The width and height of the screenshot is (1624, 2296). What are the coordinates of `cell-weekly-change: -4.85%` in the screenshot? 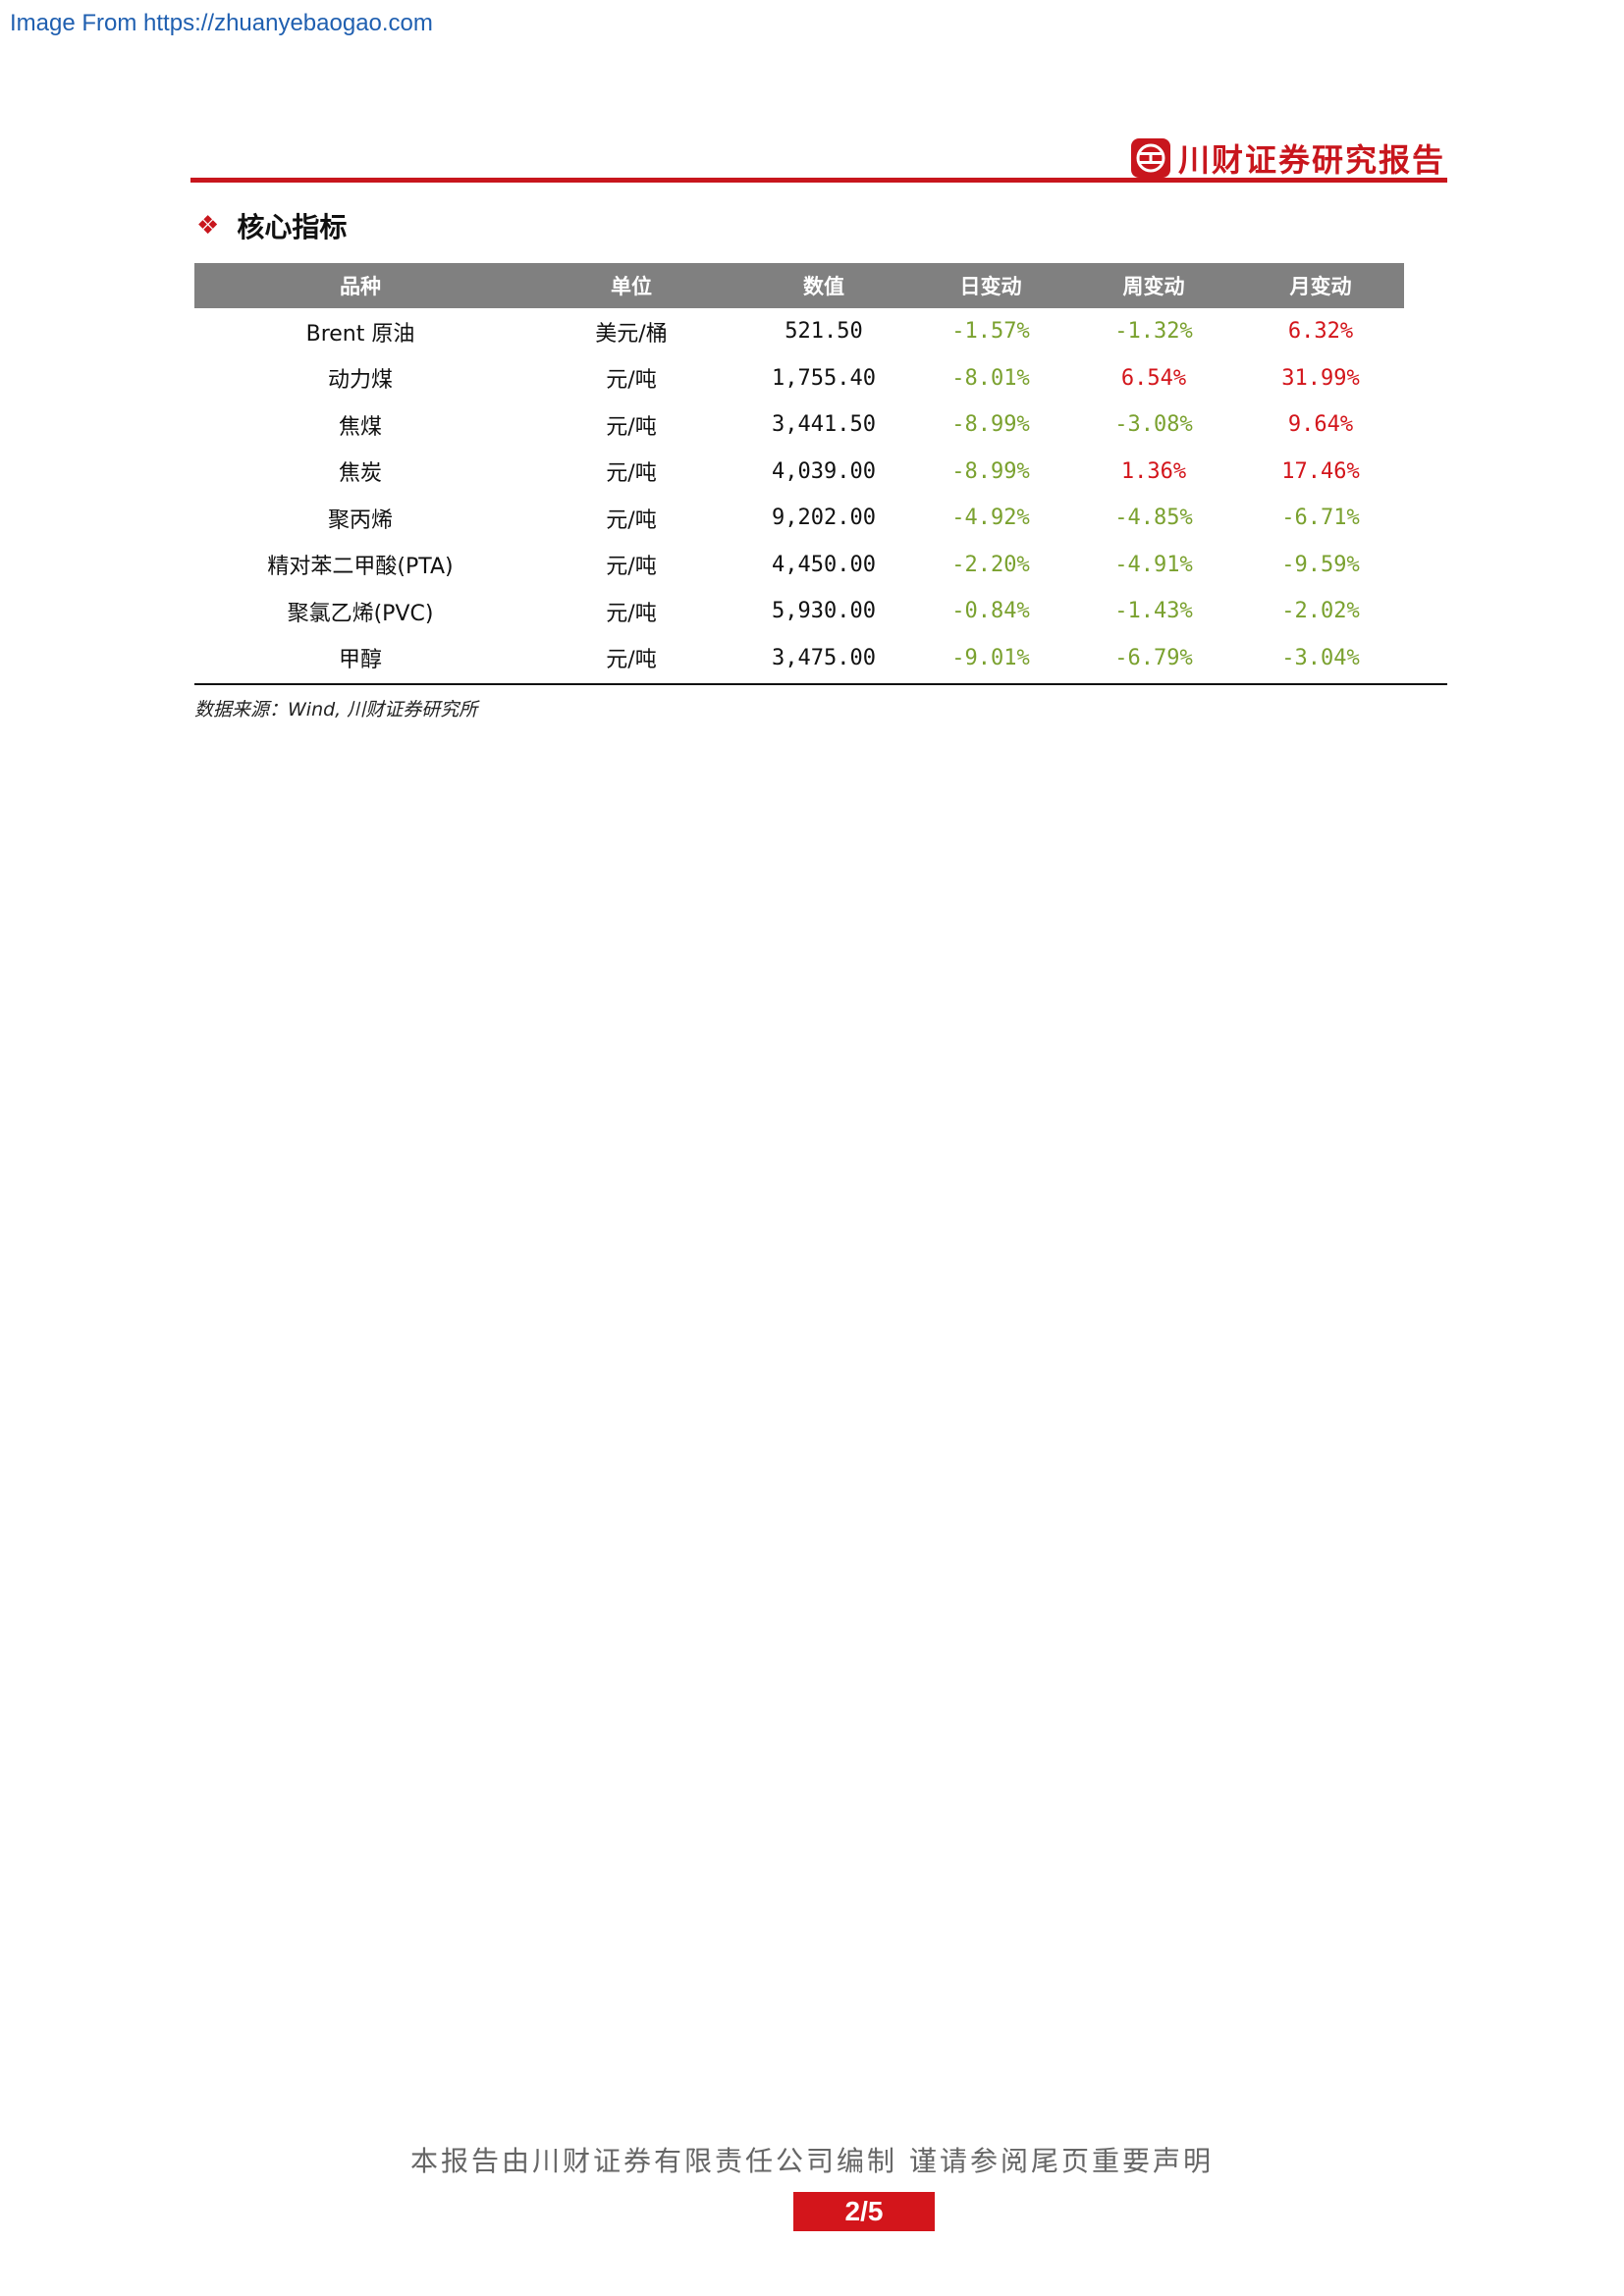 It's located at (1153, 518).